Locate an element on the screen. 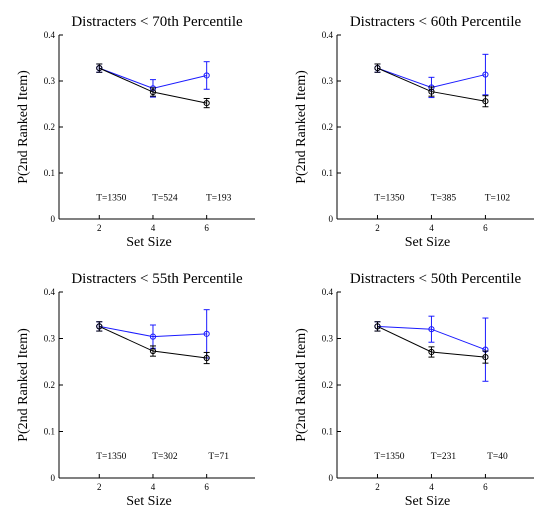 The image size is (543, 508). trial-count-annotation: T=71 is located at coordinates (218, 457).